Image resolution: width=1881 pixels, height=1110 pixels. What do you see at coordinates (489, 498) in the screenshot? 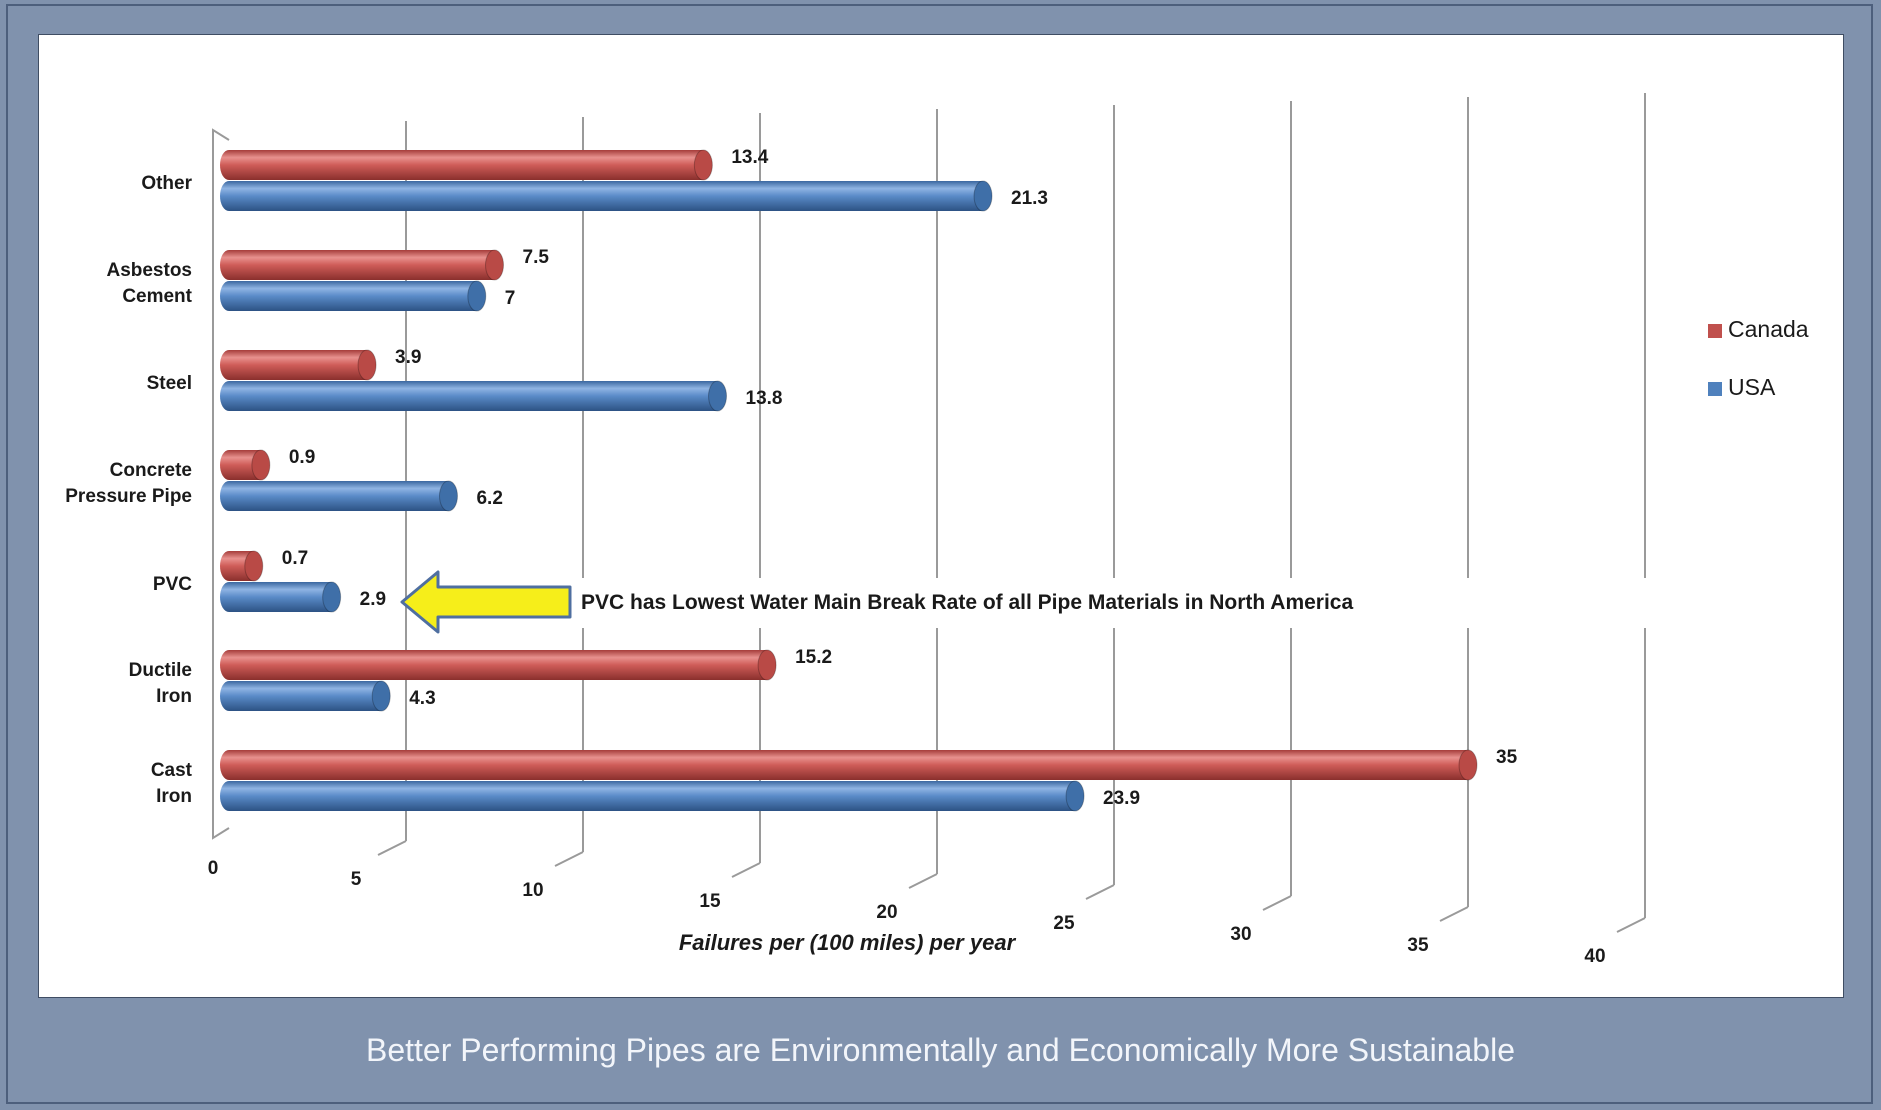
I see `data-label: 6.2` at bounding box center [489, 498].